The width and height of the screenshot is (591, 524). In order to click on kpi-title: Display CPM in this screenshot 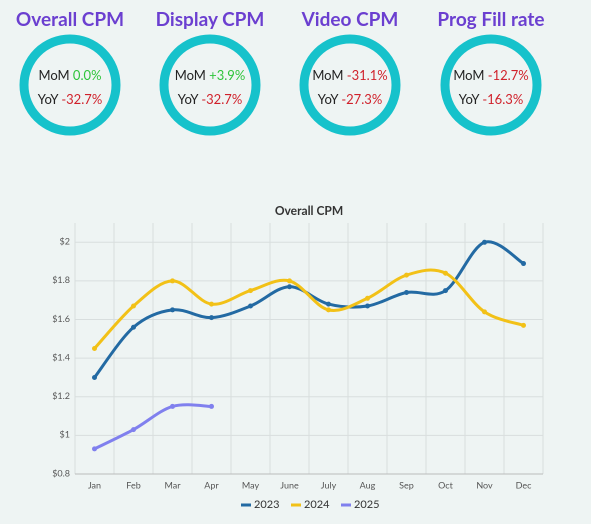, I will do `click(210, 19)`.